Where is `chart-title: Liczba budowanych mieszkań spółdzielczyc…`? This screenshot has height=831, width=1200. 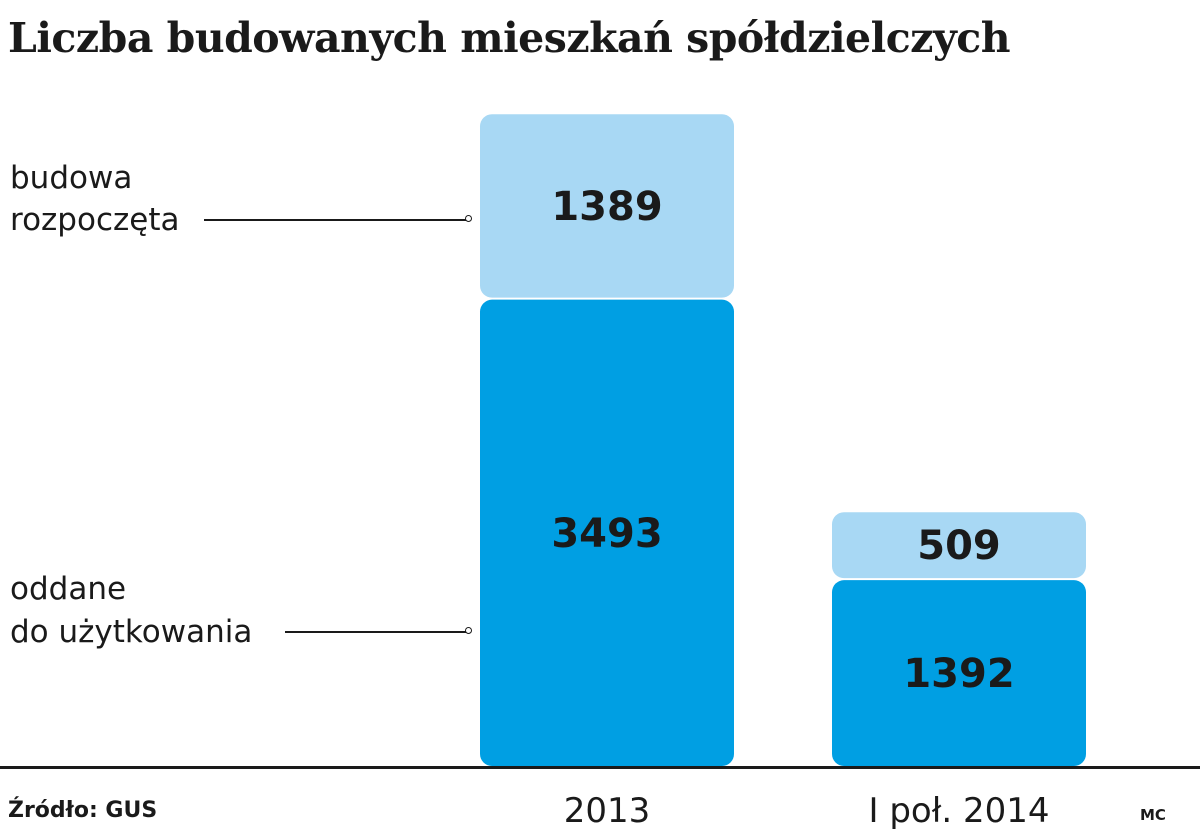
chart-title: Liczba budowanych mieszkań spółdzielczyc… is located at coordinates (509, 38).